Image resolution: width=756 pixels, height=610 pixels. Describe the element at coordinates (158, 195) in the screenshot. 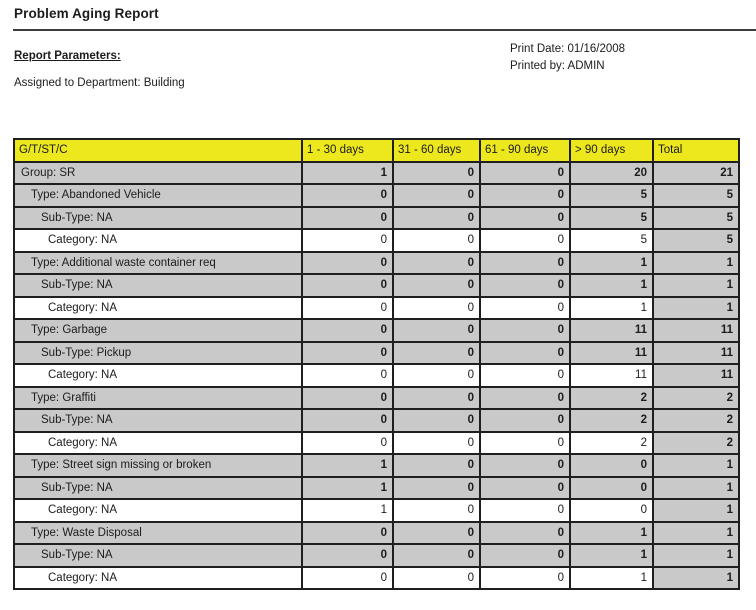

I see `row-label: Type: Abandoned Vehicle` at that location.